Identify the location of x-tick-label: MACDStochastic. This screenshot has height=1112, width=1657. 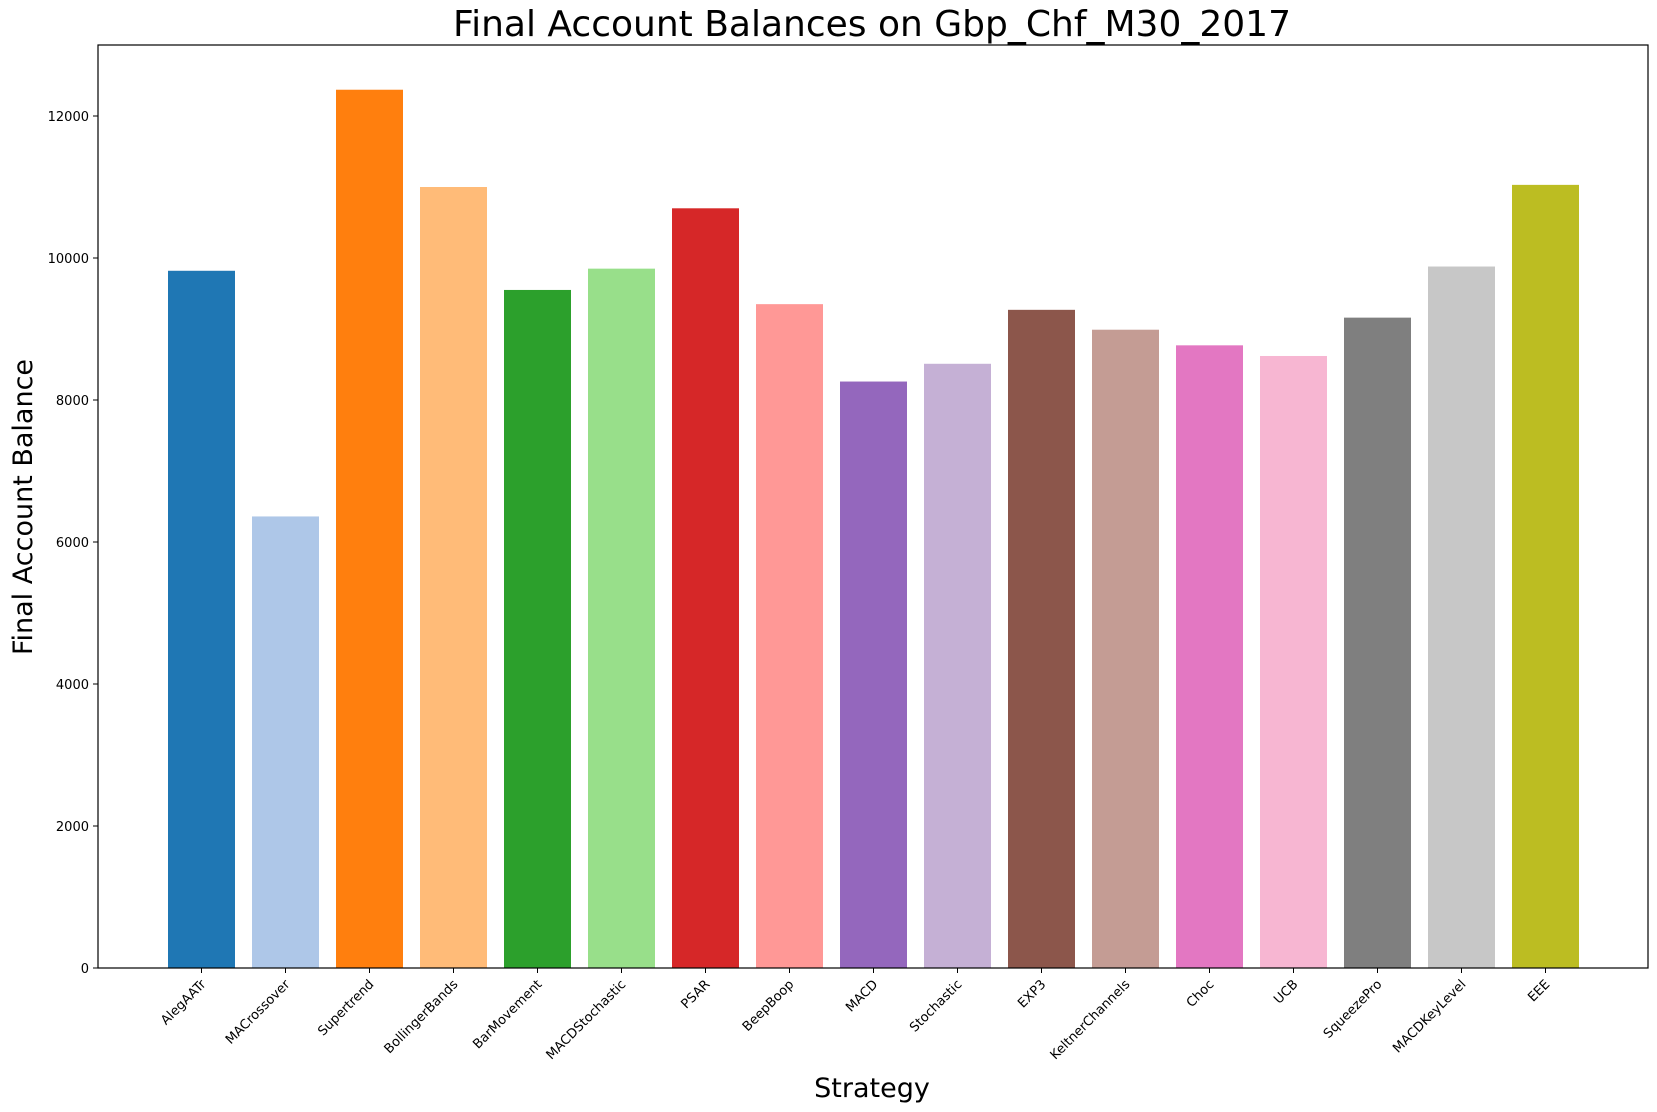
(587, 1020).